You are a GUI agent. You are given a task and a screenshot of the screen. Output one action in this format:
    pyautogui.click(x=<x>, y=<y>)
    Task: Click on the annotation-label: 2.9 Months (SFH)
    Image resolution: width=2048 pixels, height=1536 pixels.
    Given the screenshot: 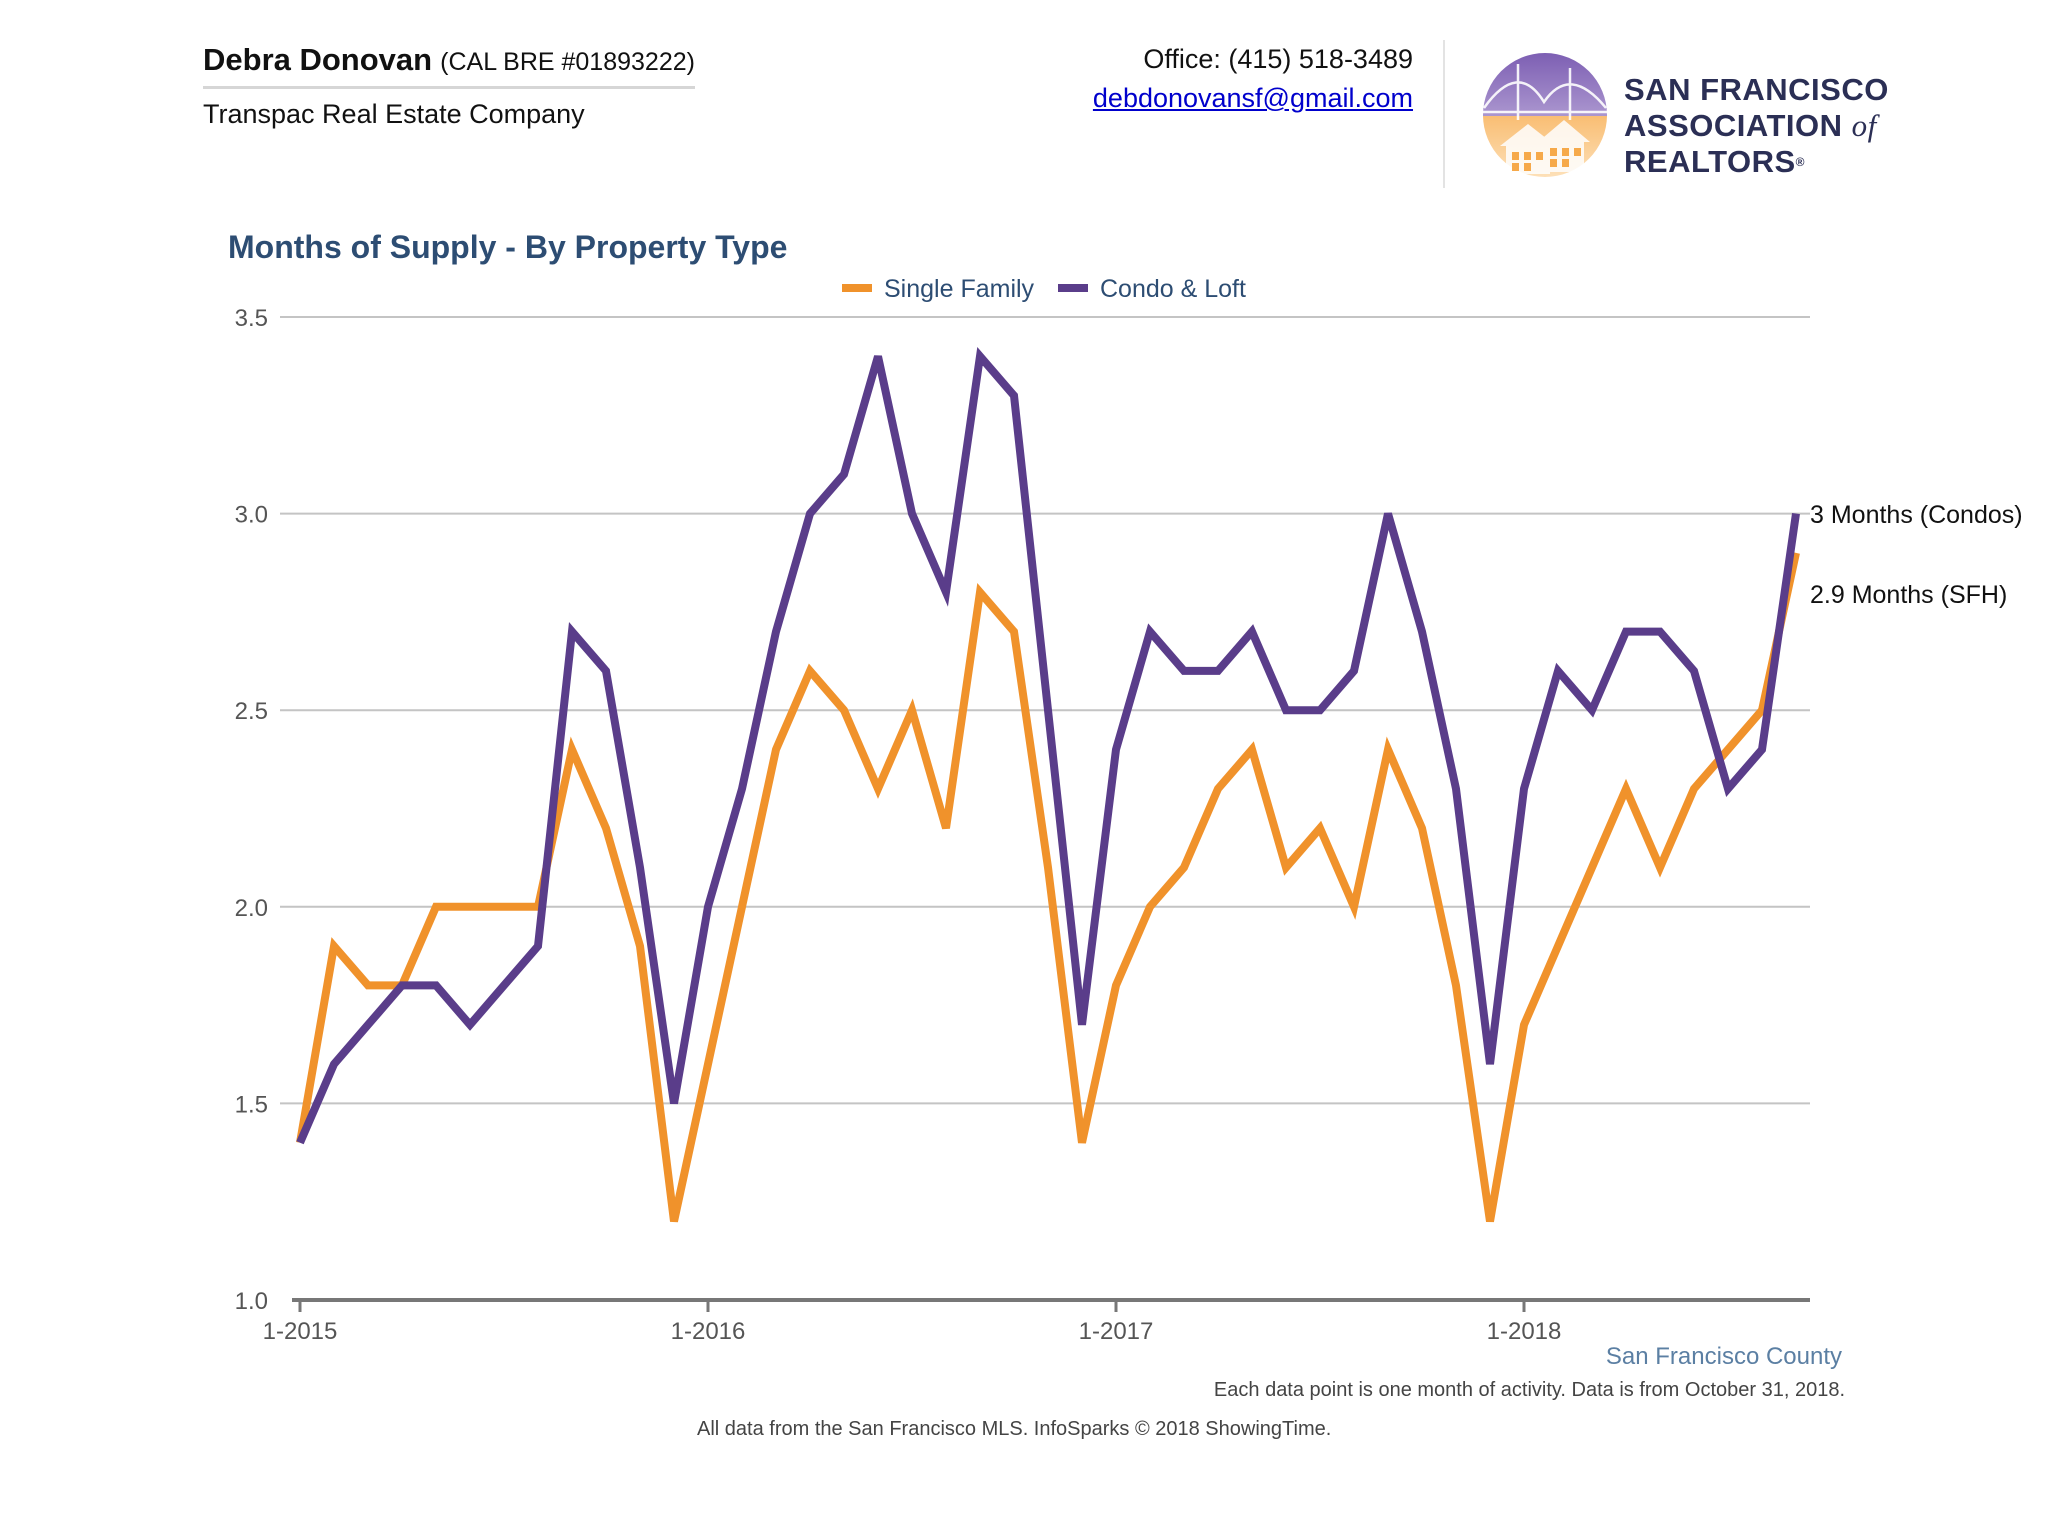 What is the action you would take?
    pyautogui.click(x=1908, y=595)
    